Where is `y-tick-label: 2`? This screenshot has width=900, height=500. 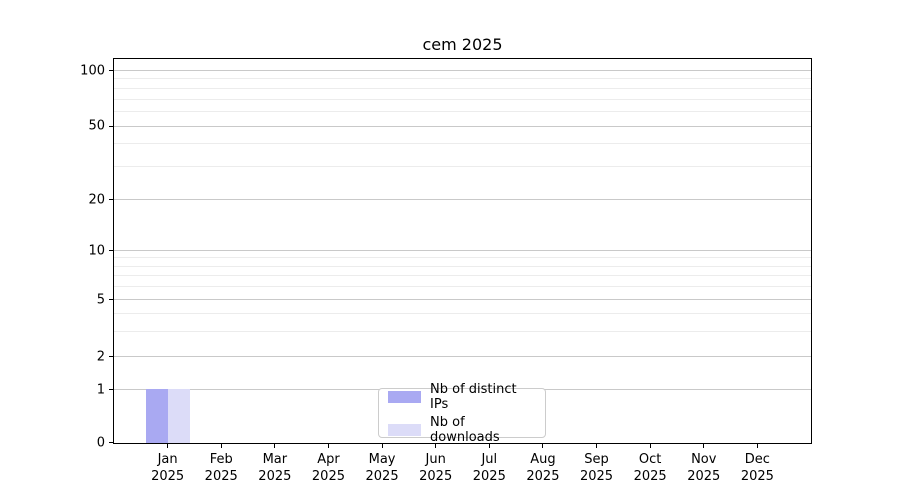 y-tick-label: 2 is located at coordinates (100, 356).